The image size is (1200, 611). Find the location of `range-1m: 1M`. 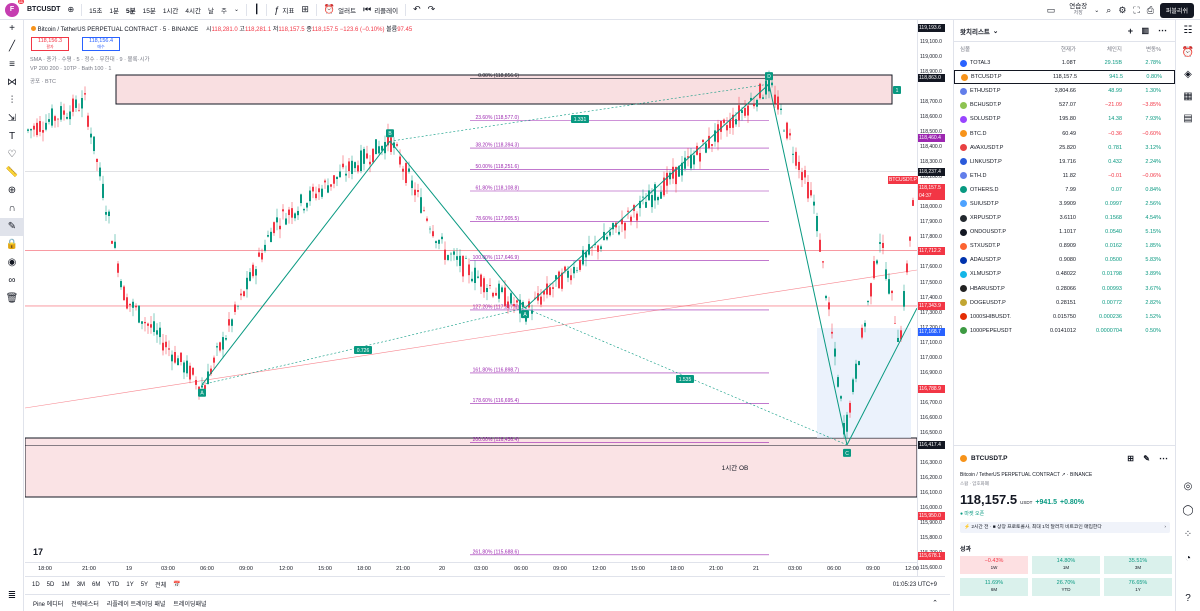

range-1m: 1M is located at coordinates (65, 584).